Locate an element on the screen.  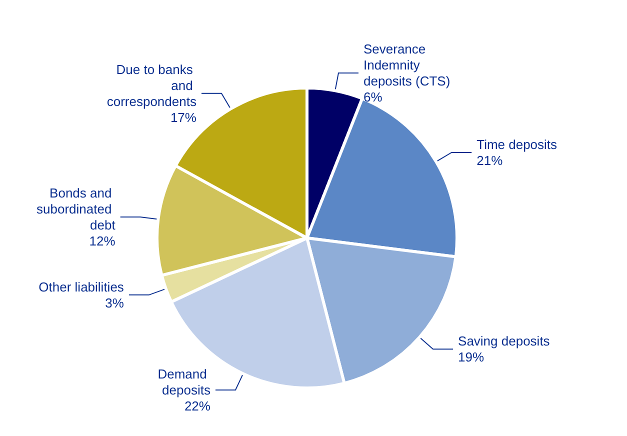
data-label: 22% is located at coordinates (197, 406).